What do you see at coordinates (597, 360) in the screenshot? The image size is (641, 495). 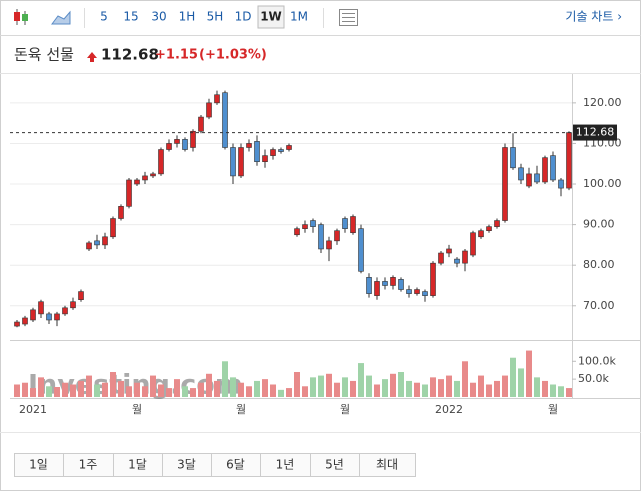 I see `volume-tick-label: 100.0k` at bounding box center [597, 360].